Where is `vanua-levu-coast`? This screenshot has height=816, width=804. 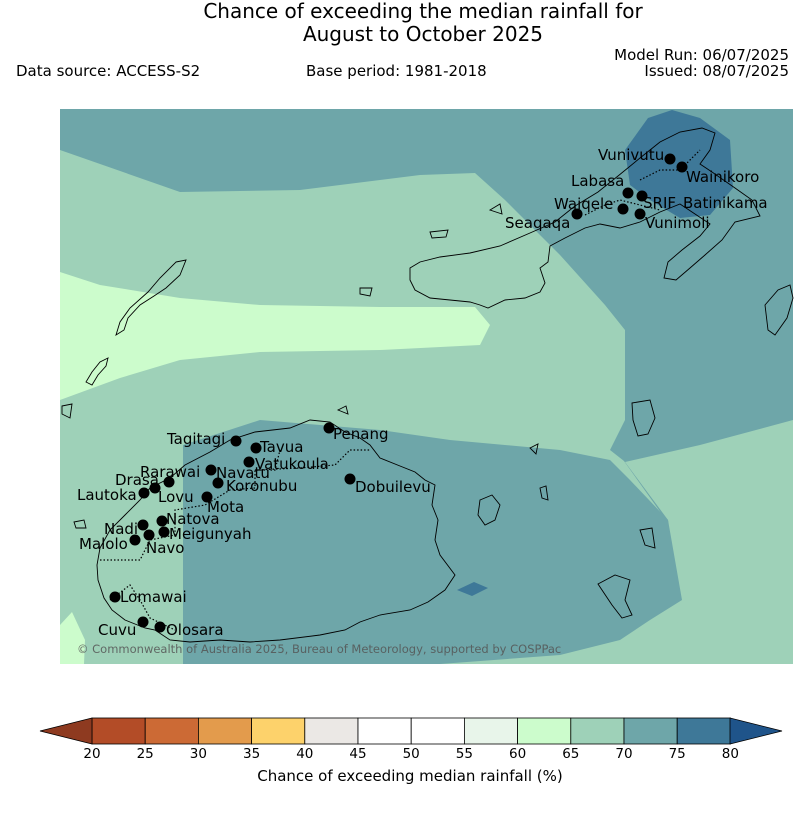 vanua-levu-coast is located at coordinates (585, 218).